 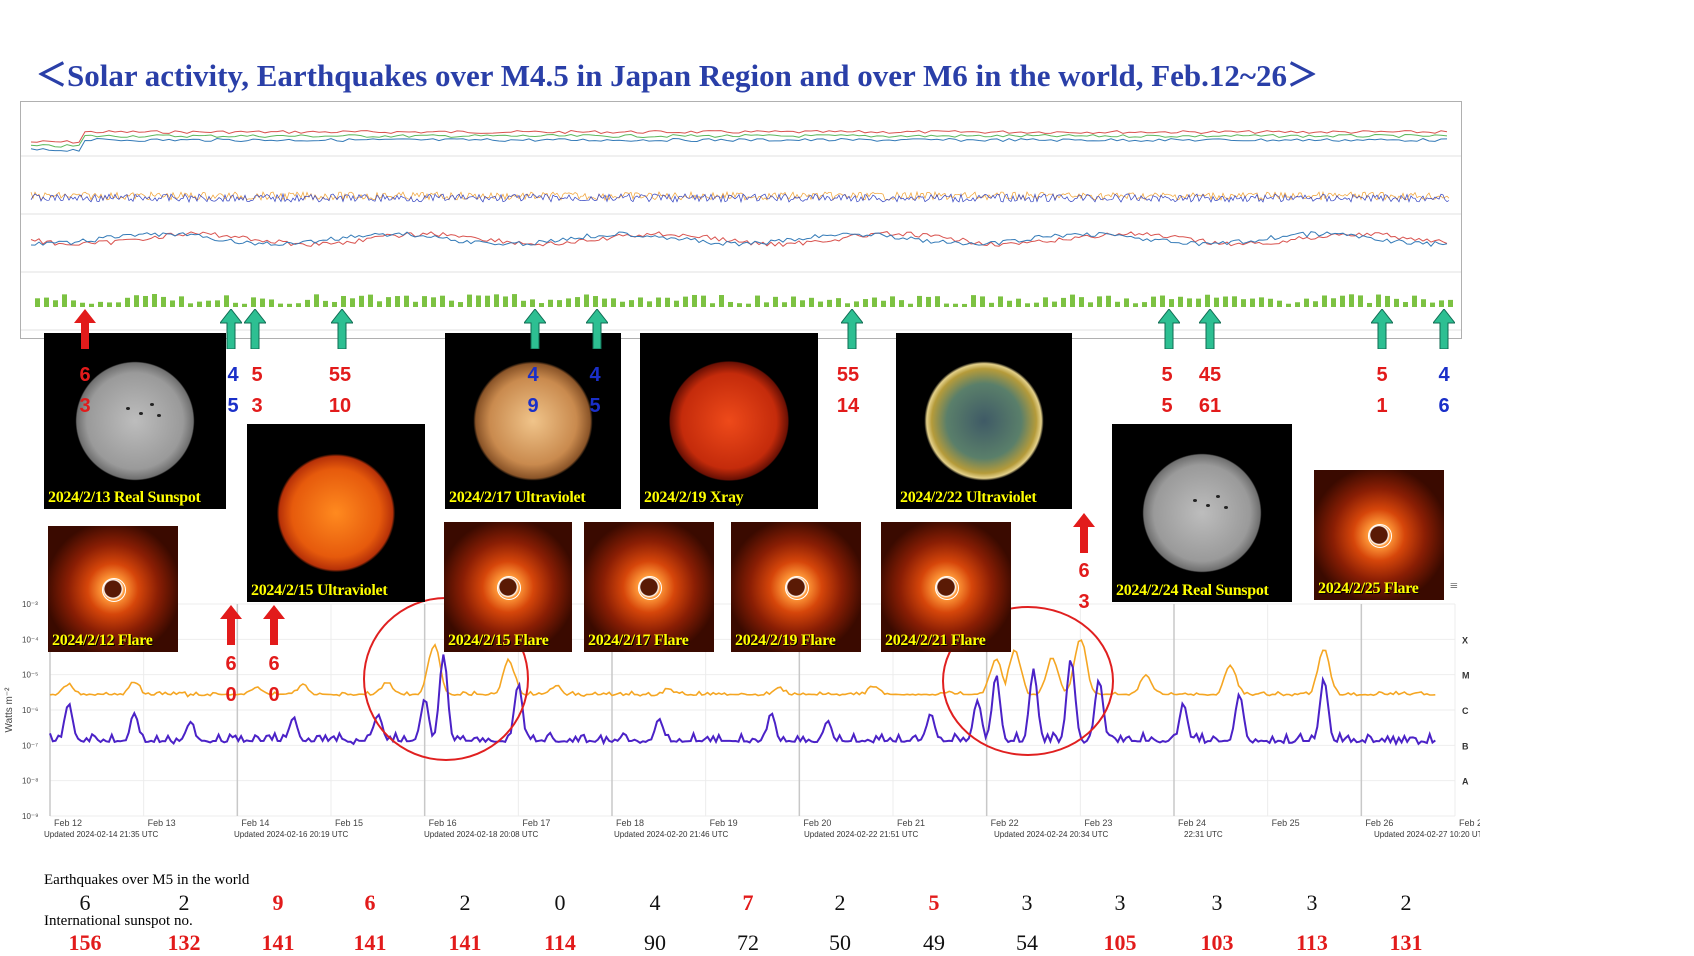 I want to click on sunspot-number: 132, so click(x=184, y=942).